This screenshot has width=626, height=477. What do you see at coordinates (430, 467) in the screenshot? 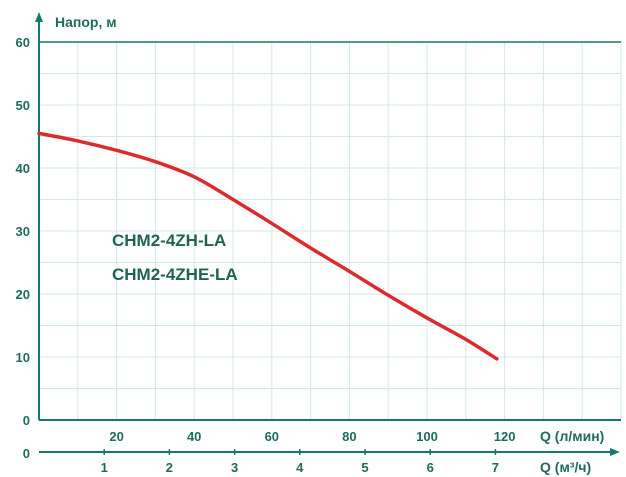
I see `x-tick-label-m3h: 6` at bounding box center [430, 467].